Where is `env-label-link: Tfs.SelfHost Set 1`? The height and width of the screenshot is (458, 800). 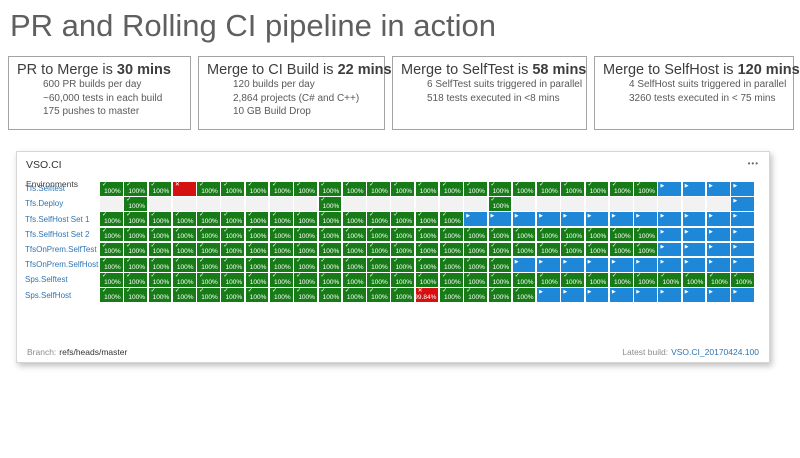 env-label-link: Tfs.SelfHost Set 1 is located at coordinates (57, 219).